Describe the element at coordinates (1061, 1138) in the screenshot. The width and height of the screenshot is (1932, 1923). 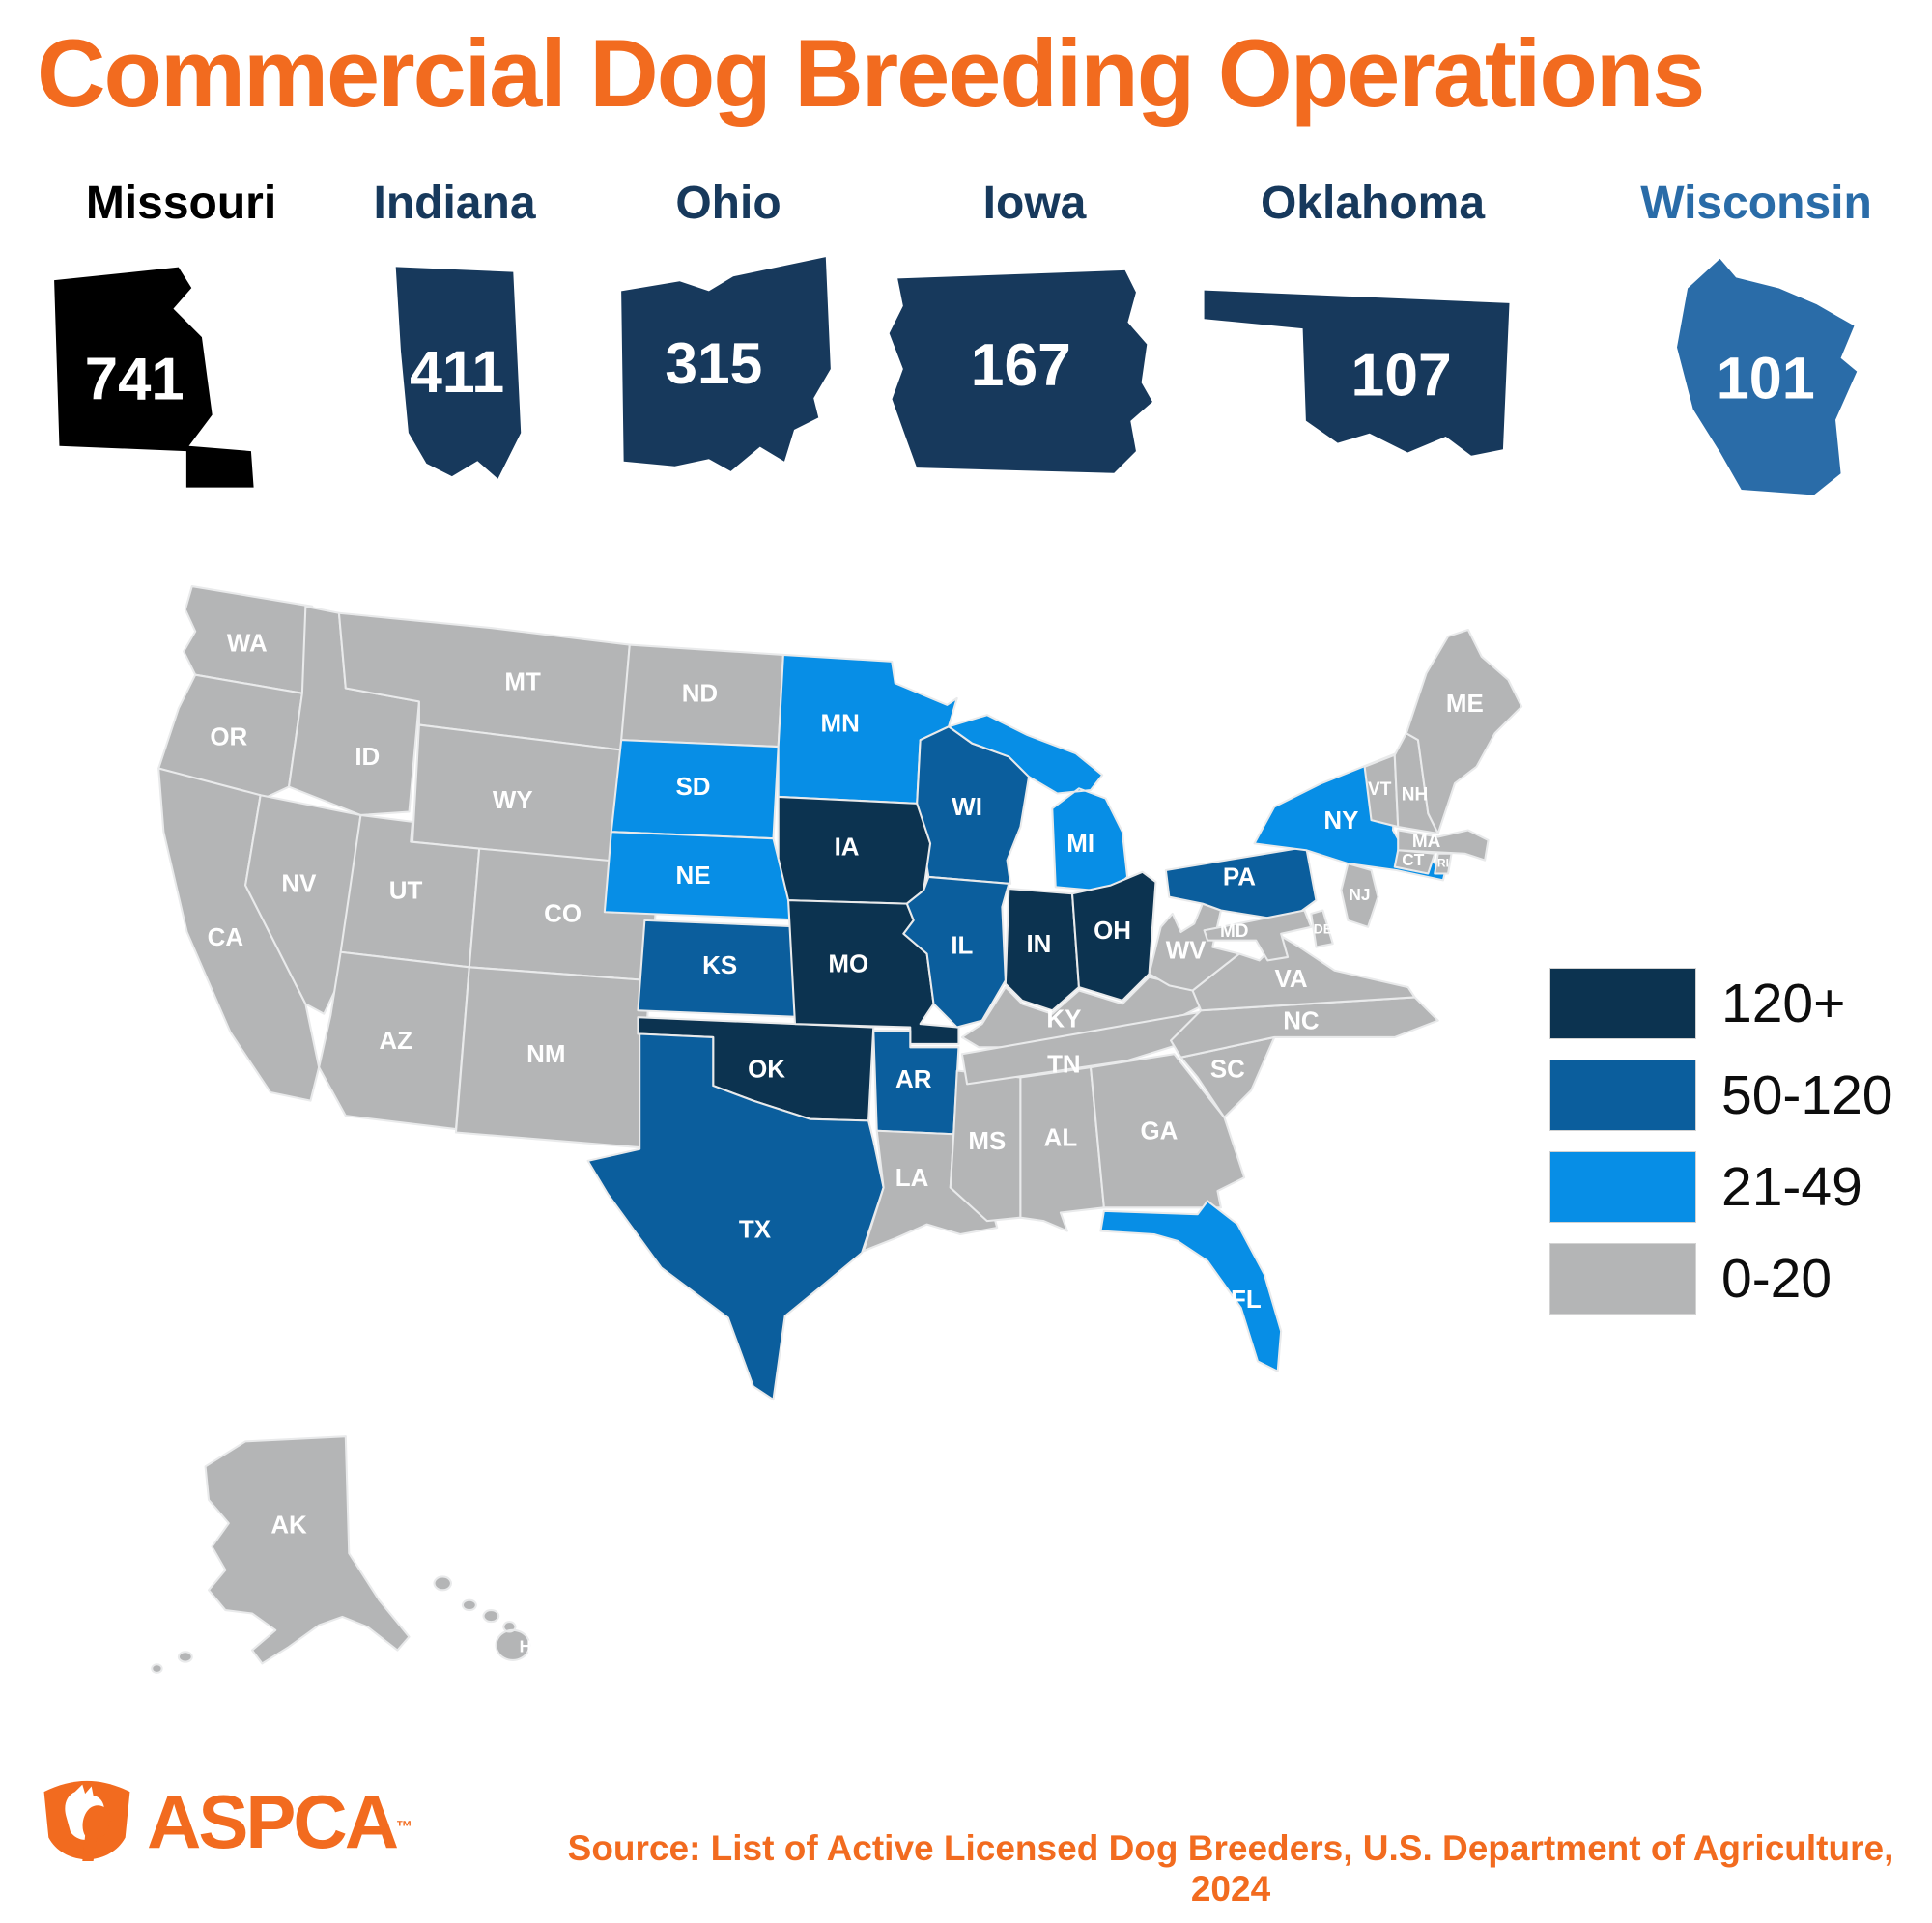
I see `map-label-AL: AL` at that location.